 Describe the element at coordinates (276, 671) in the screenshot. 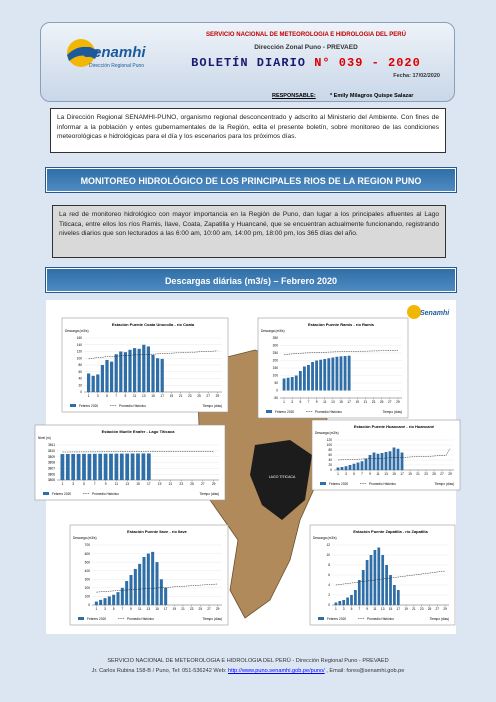

I see `footer-link: http://www.puno.senamhi.gob.pe/puno/` at that location.